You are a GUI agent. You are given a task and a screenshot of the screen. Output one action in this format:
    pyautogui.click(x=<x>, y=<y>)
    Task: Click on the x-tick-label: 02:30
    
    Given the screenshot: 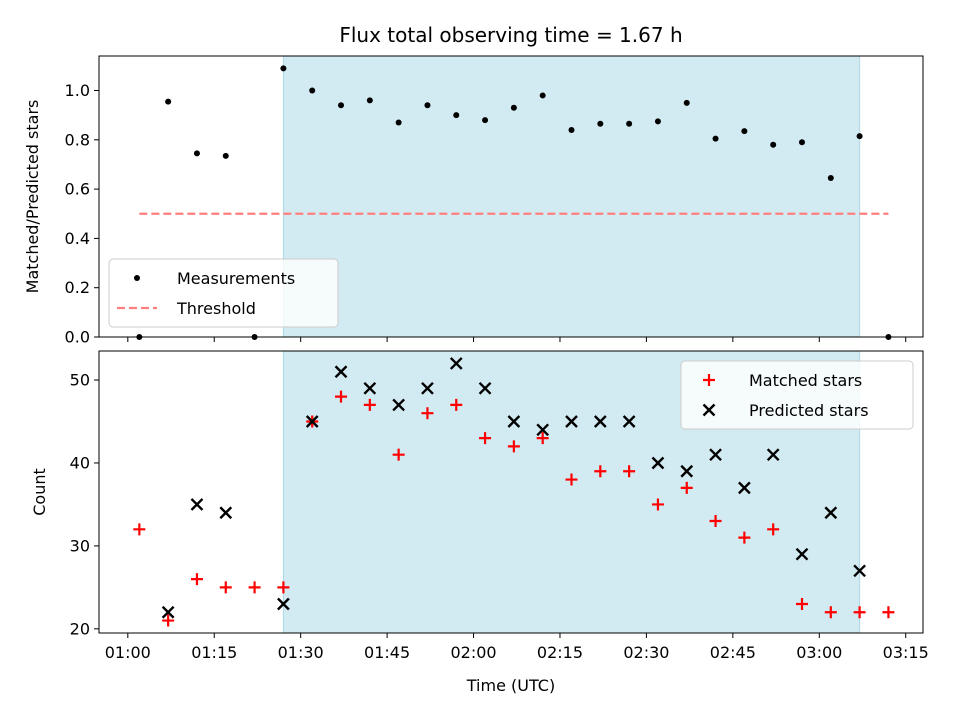 What is the action you would take?
    pyautogui.click(x=646, y=652)
    